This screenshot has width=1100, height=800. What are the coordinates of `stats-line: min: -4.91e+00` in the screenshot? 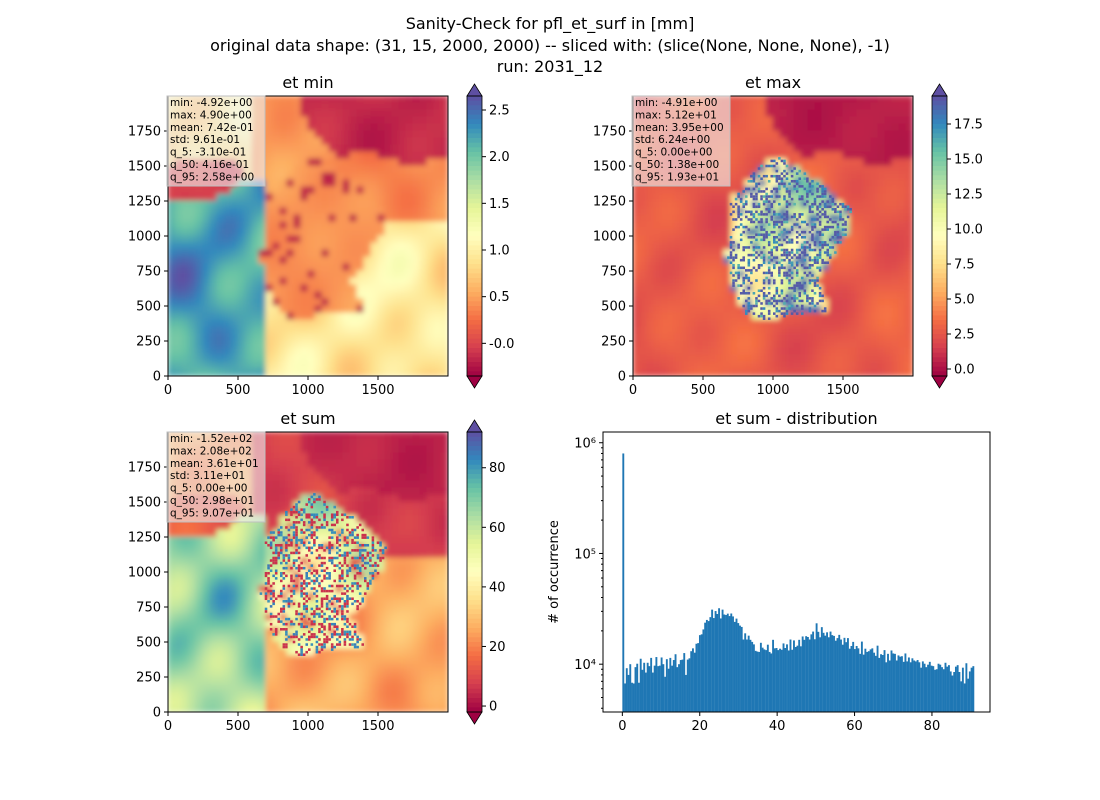 It's located at (676, 103).